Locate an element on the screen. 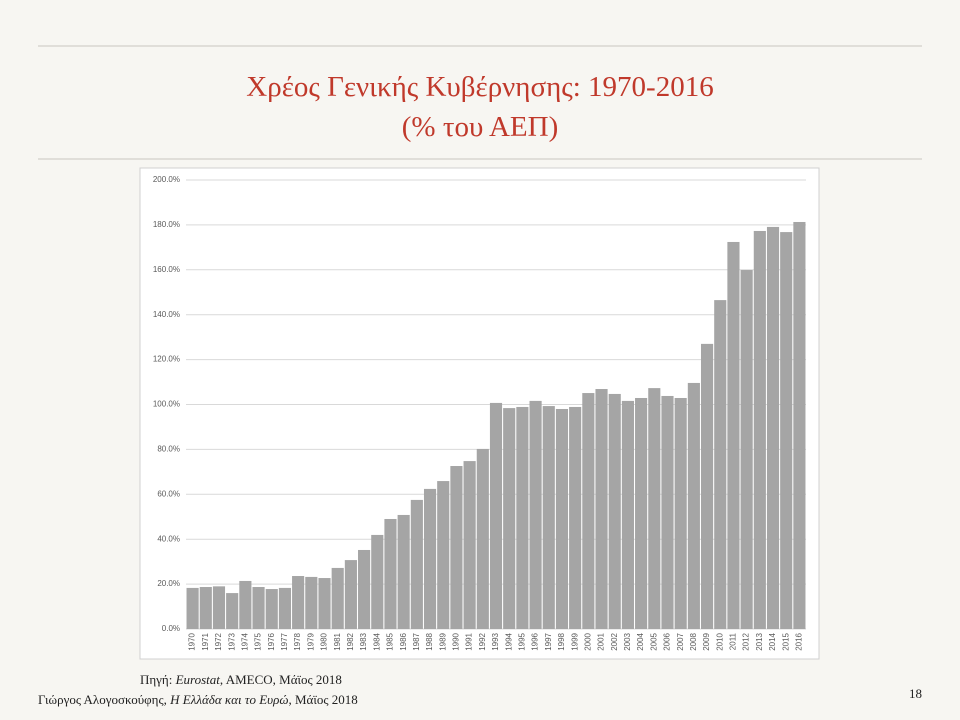 The width and height of the screenshot is (960, 720). x-tick-label: 1993 is located at coordinates (495, 641).